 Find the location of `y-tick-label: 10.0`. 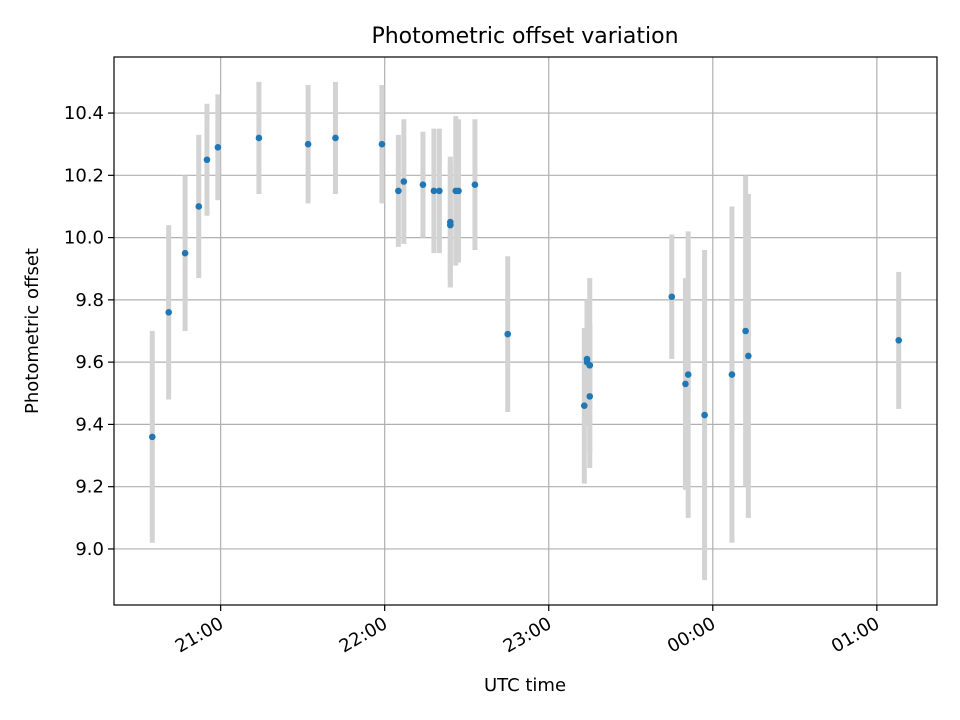

y-tick-label: 10.0 is located at coordinates (84, 238).